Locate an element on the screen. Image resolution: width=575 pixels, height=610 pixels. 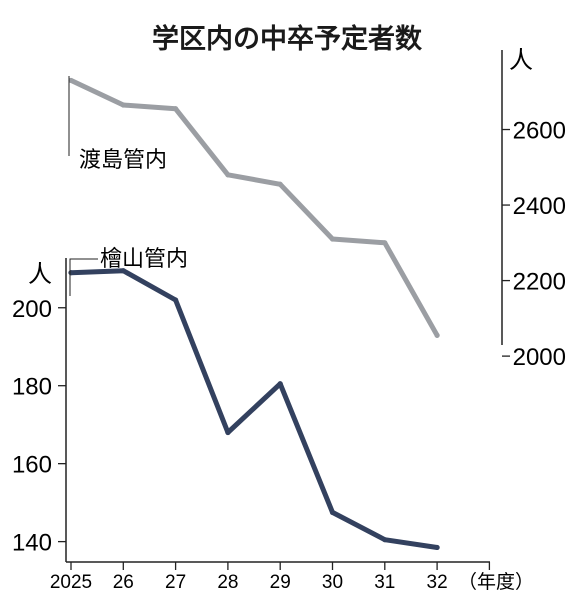
right-tick-label-0: 2600 is located at coordinates (539, 131).